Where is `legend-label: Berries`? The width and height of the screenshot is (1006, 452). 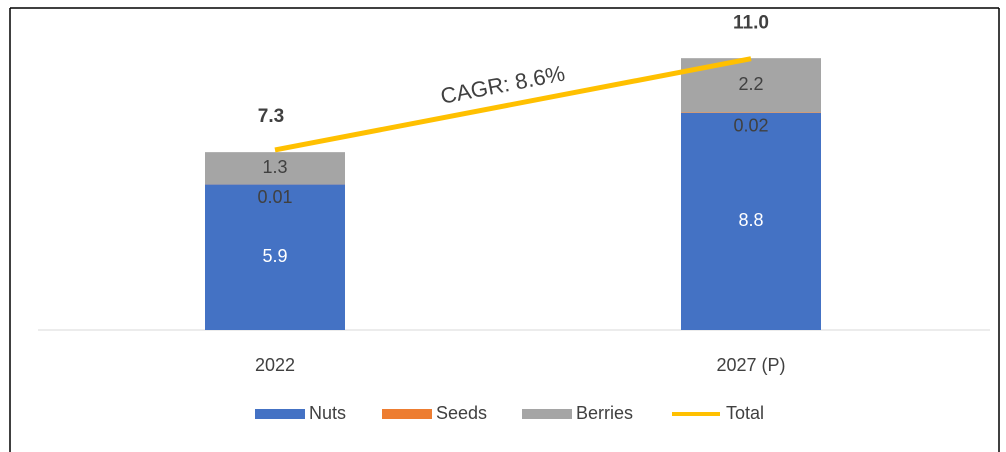 legend-label: Berries is located at coordinates (604, 413).